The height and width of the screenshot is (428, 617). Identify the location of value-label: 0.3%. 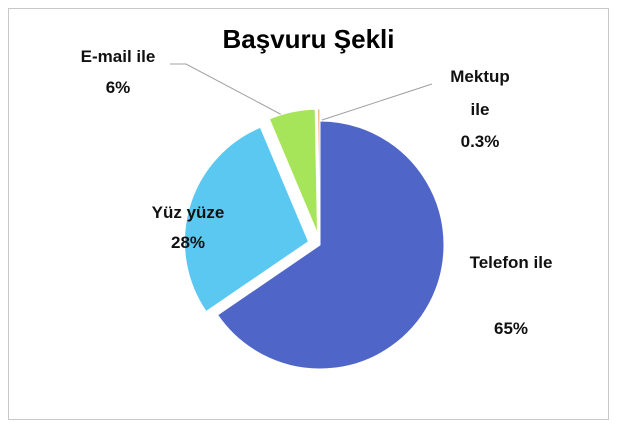
(480, 141).